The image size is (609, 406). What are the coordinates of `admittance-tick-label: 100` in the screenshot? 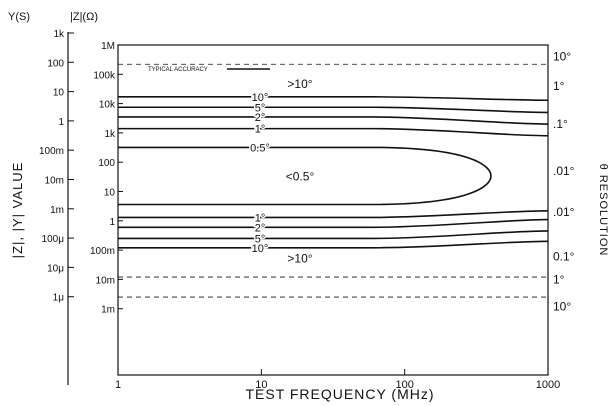 It's located at (55, 63).